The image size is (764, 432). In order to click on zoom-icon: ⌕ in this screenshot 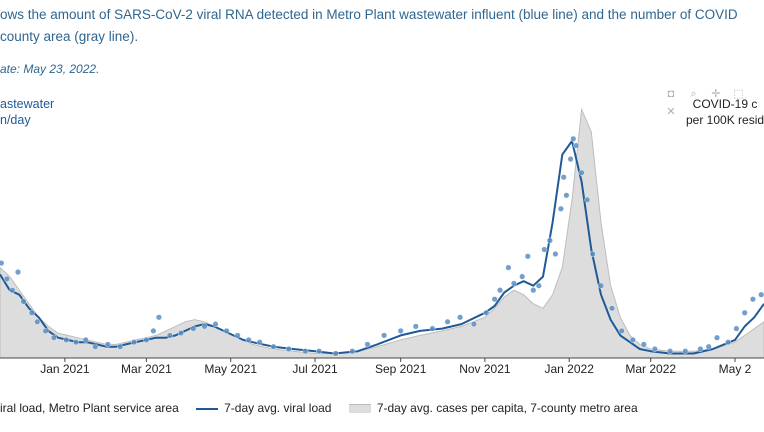, I will do `click(693, 94)`.